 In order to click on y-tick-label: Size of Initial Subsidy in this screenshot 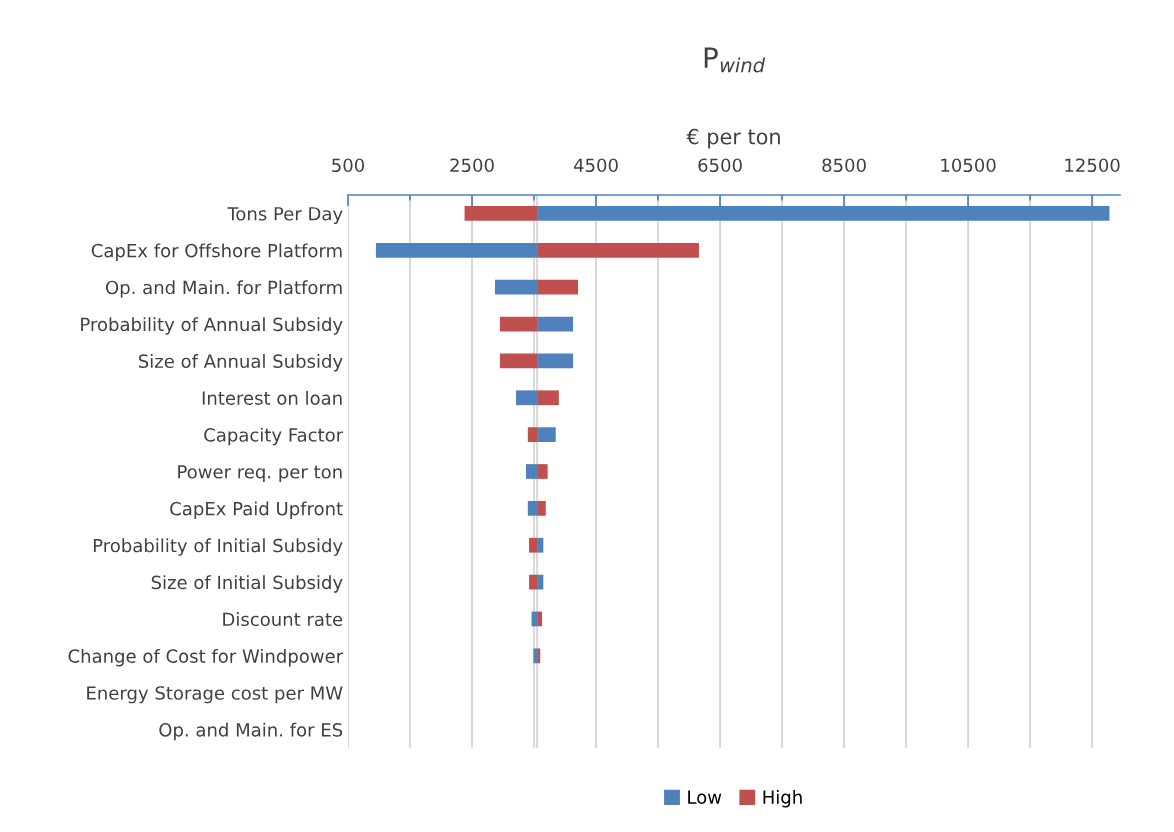, I will do `click(247, 584)`.